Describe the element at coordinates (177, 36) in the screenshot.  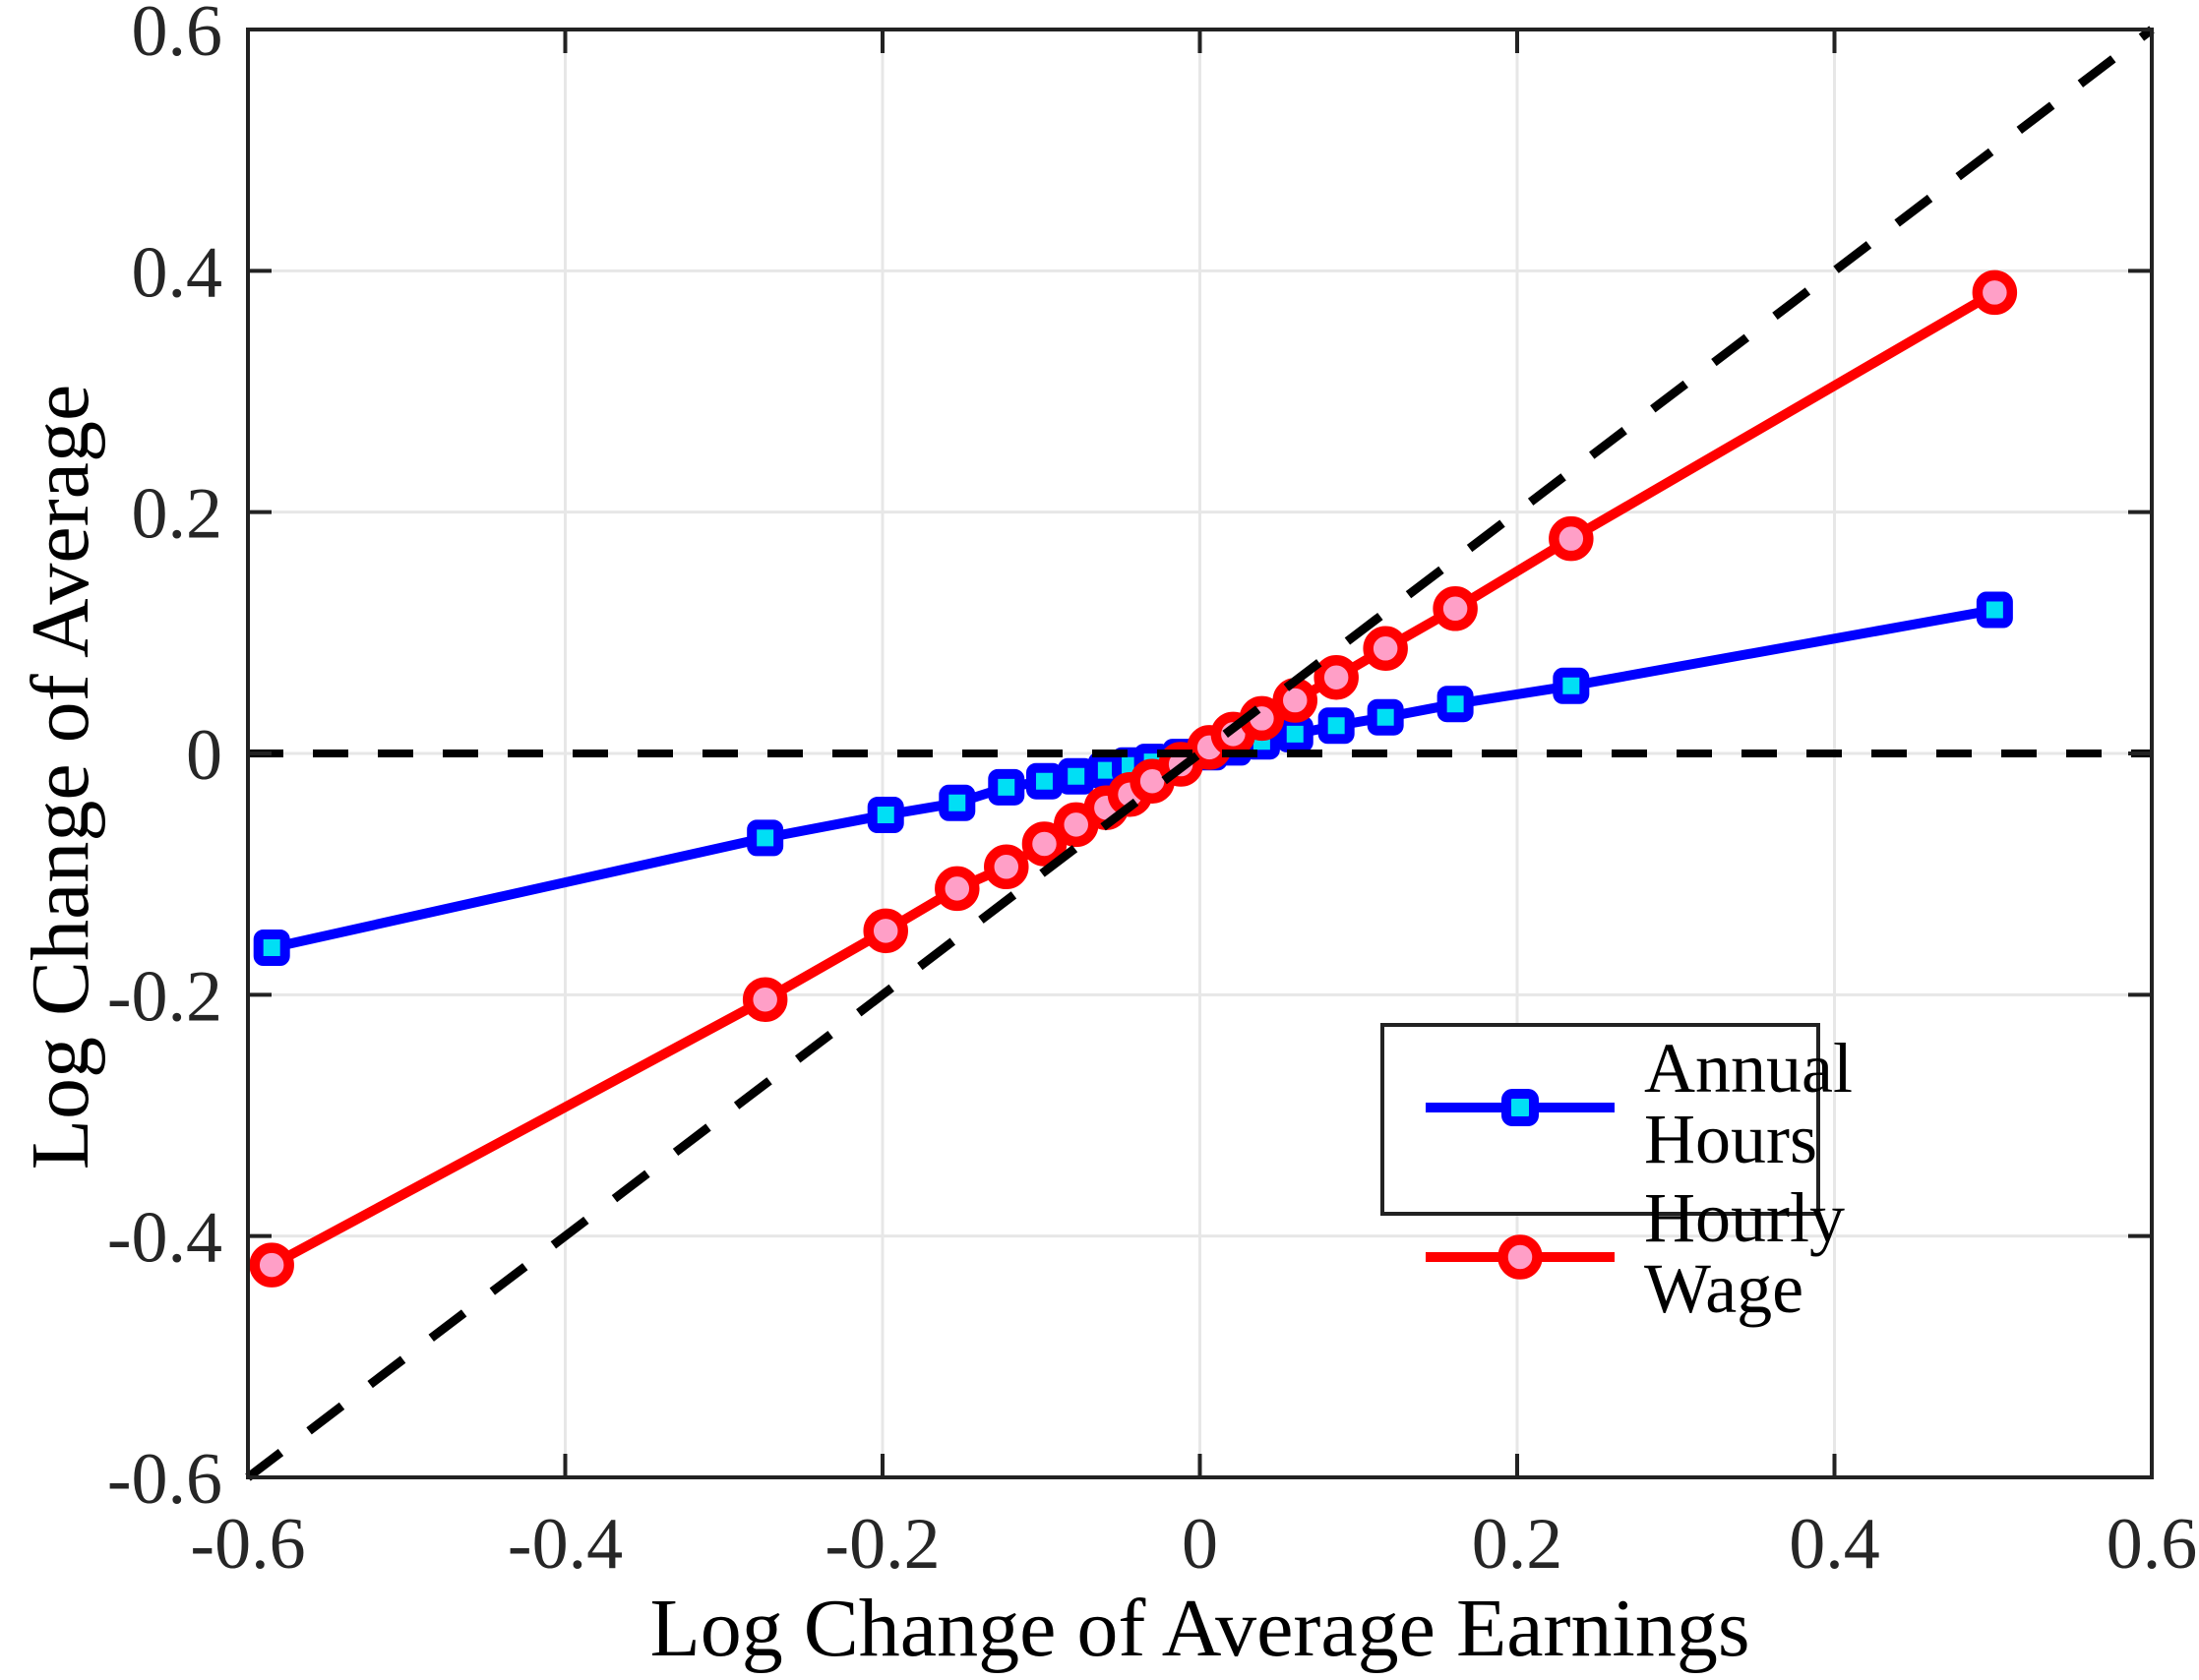
I see `y-tick-label: 0.6` at that location.